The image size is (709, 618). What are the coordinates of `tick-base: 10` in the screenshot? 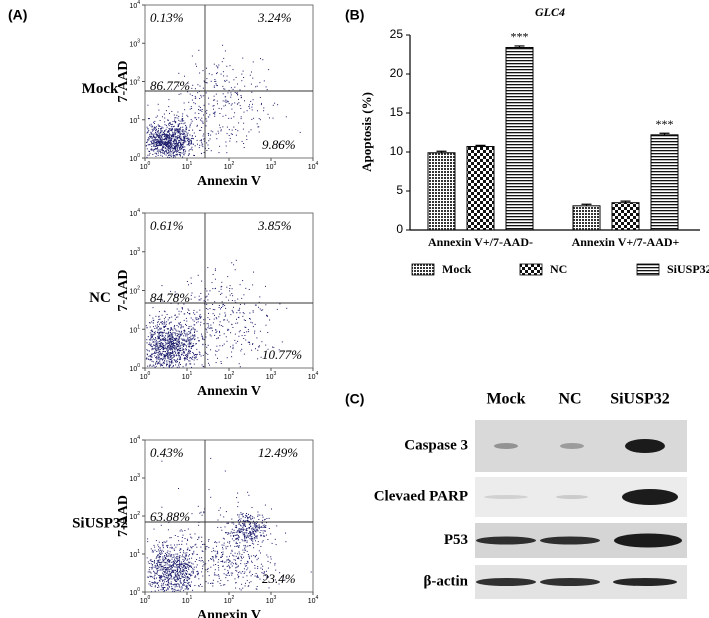 It's located at (144, 167).